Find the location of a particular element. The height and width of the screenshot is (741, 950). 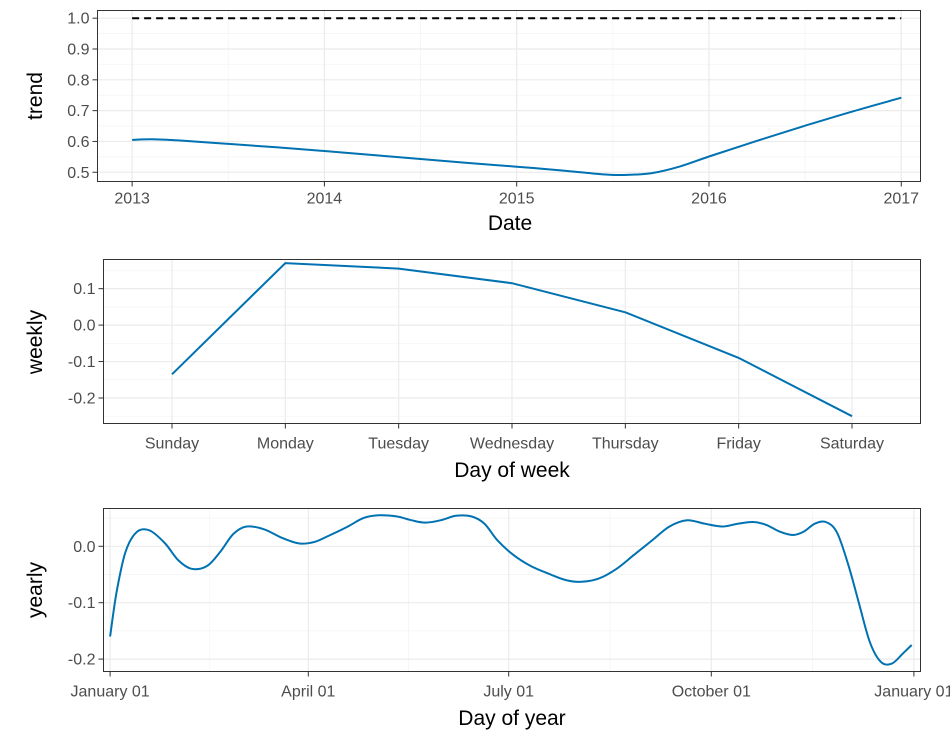

weekly-x-axis-title: Day of week is located at coordinates (512, 470).